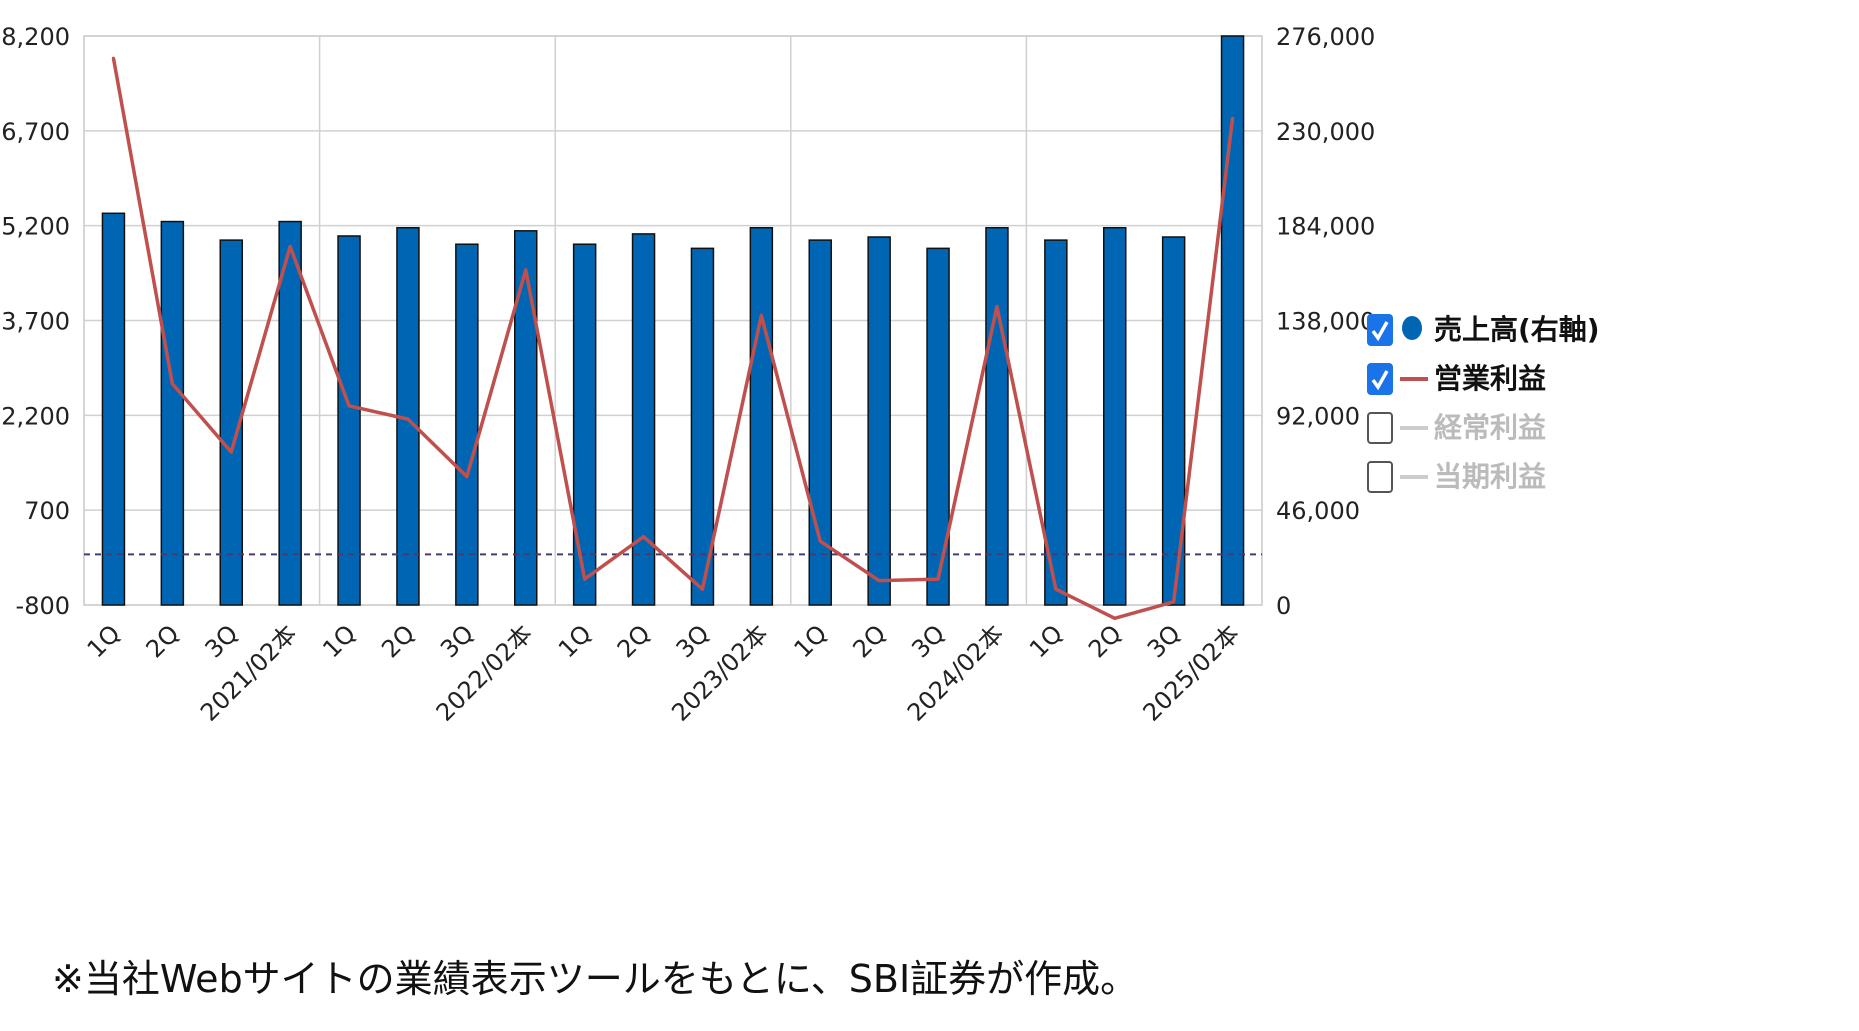 The width and height of the screenshot is (1859, 1031). Describe the element at coordinates (35, 132) in the screenshot. I see `y-left-tick-label: 6,700` at that location.